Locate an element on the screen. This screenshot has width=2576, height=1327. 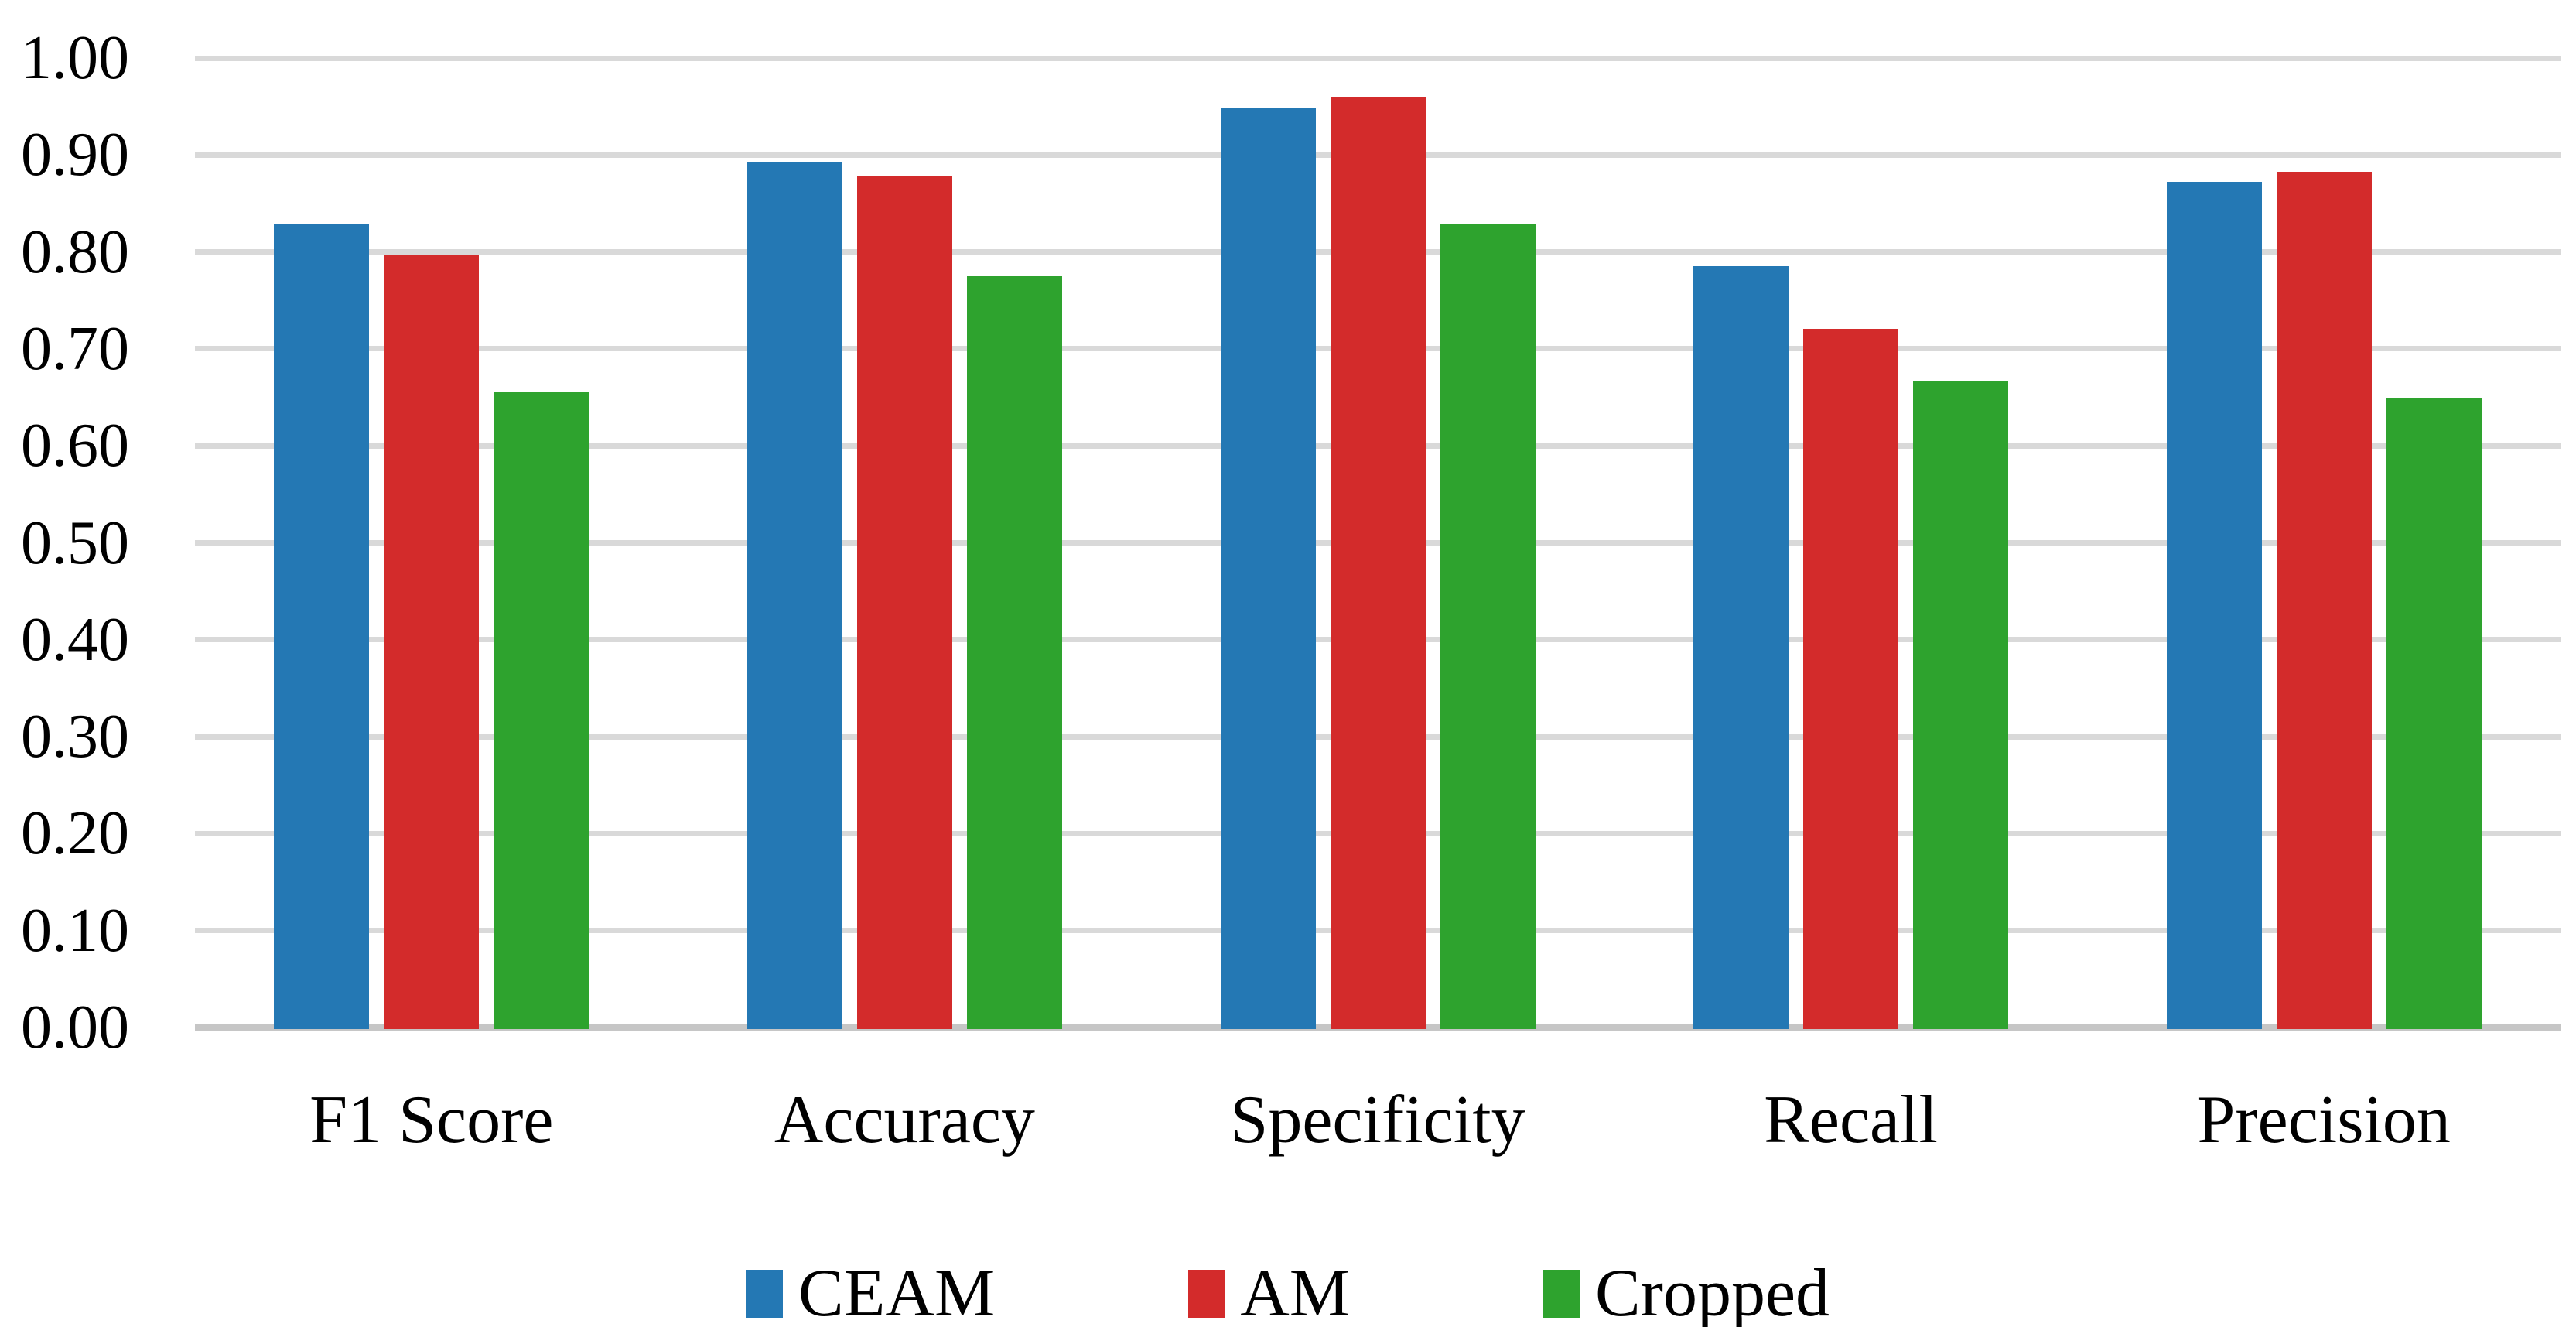
legend-item-cropped: Cropped is located at coordinates (1686, 1291).